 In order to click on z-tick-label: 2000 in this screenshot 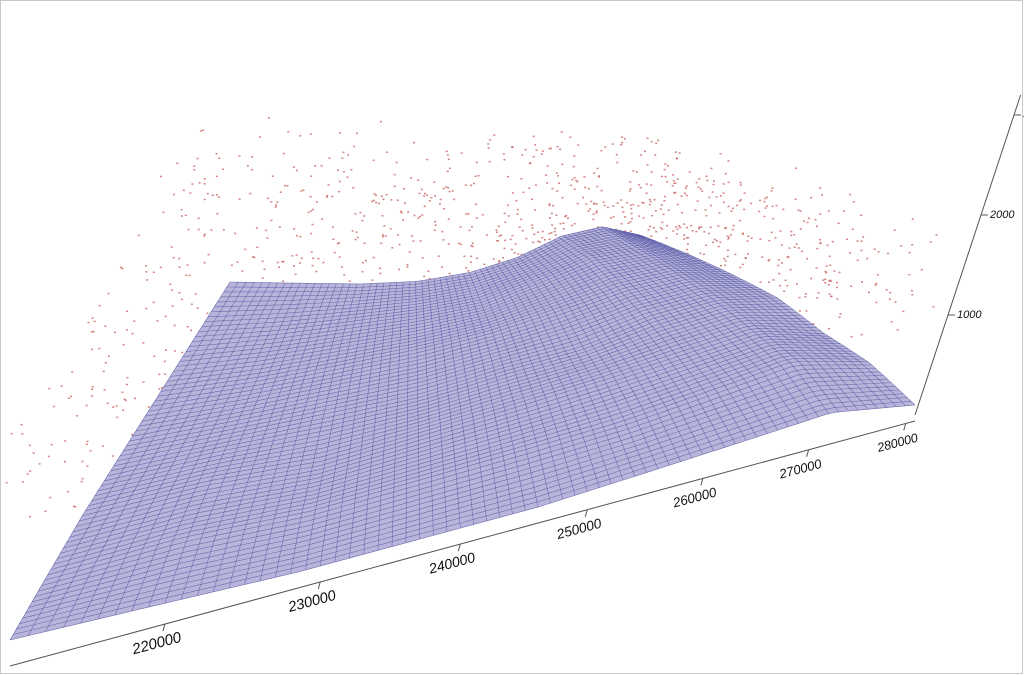, I will do `click(1002, 215)`.